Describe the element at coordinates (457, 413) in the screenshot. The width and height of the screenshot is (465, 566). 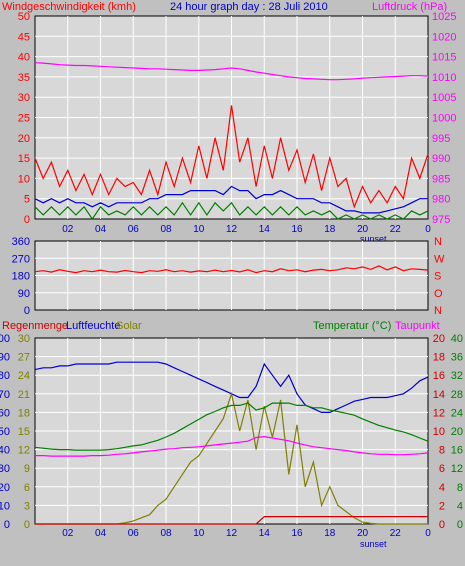
I see `temperature-tick-label: 24` at that location.